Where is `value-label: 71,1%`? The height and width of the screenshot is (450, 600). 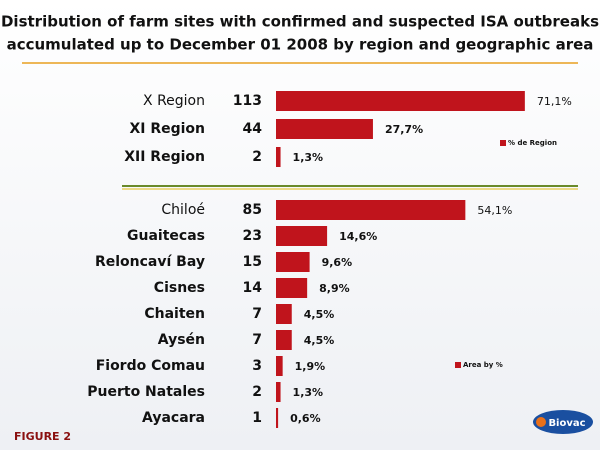 value-label: 71,1% is located at coordinates (554, 101).